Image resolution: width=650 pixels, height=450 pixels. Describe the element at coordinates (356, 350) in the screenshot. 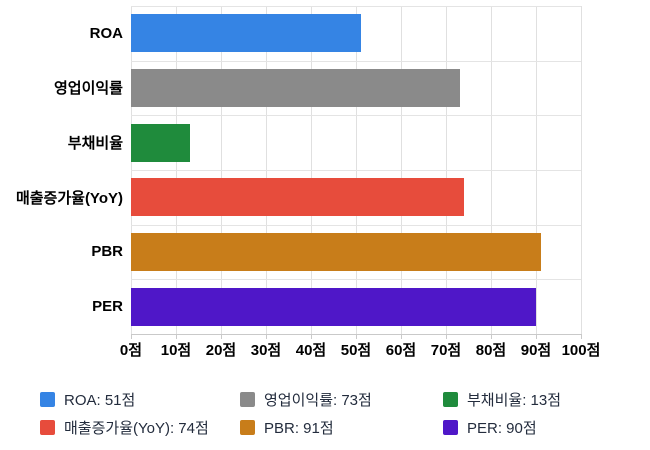

I see `x-tick-label: 50점` at that location.